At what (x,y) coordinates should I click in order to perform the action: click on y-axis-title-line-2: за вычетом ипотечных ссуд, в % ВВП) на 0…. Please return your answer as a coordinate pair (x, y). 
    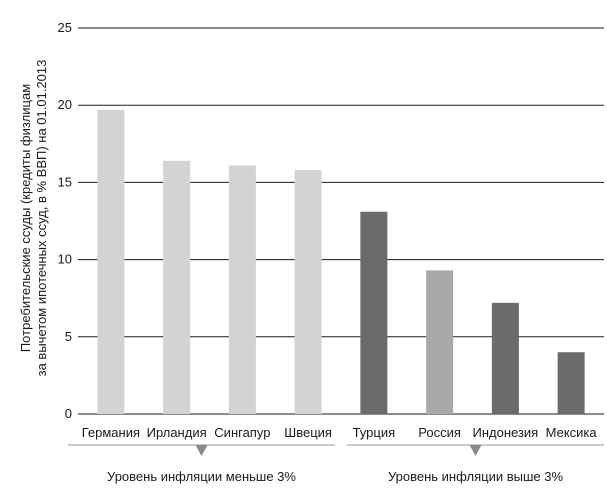
    Looking at the image, I should click on (41, 218).